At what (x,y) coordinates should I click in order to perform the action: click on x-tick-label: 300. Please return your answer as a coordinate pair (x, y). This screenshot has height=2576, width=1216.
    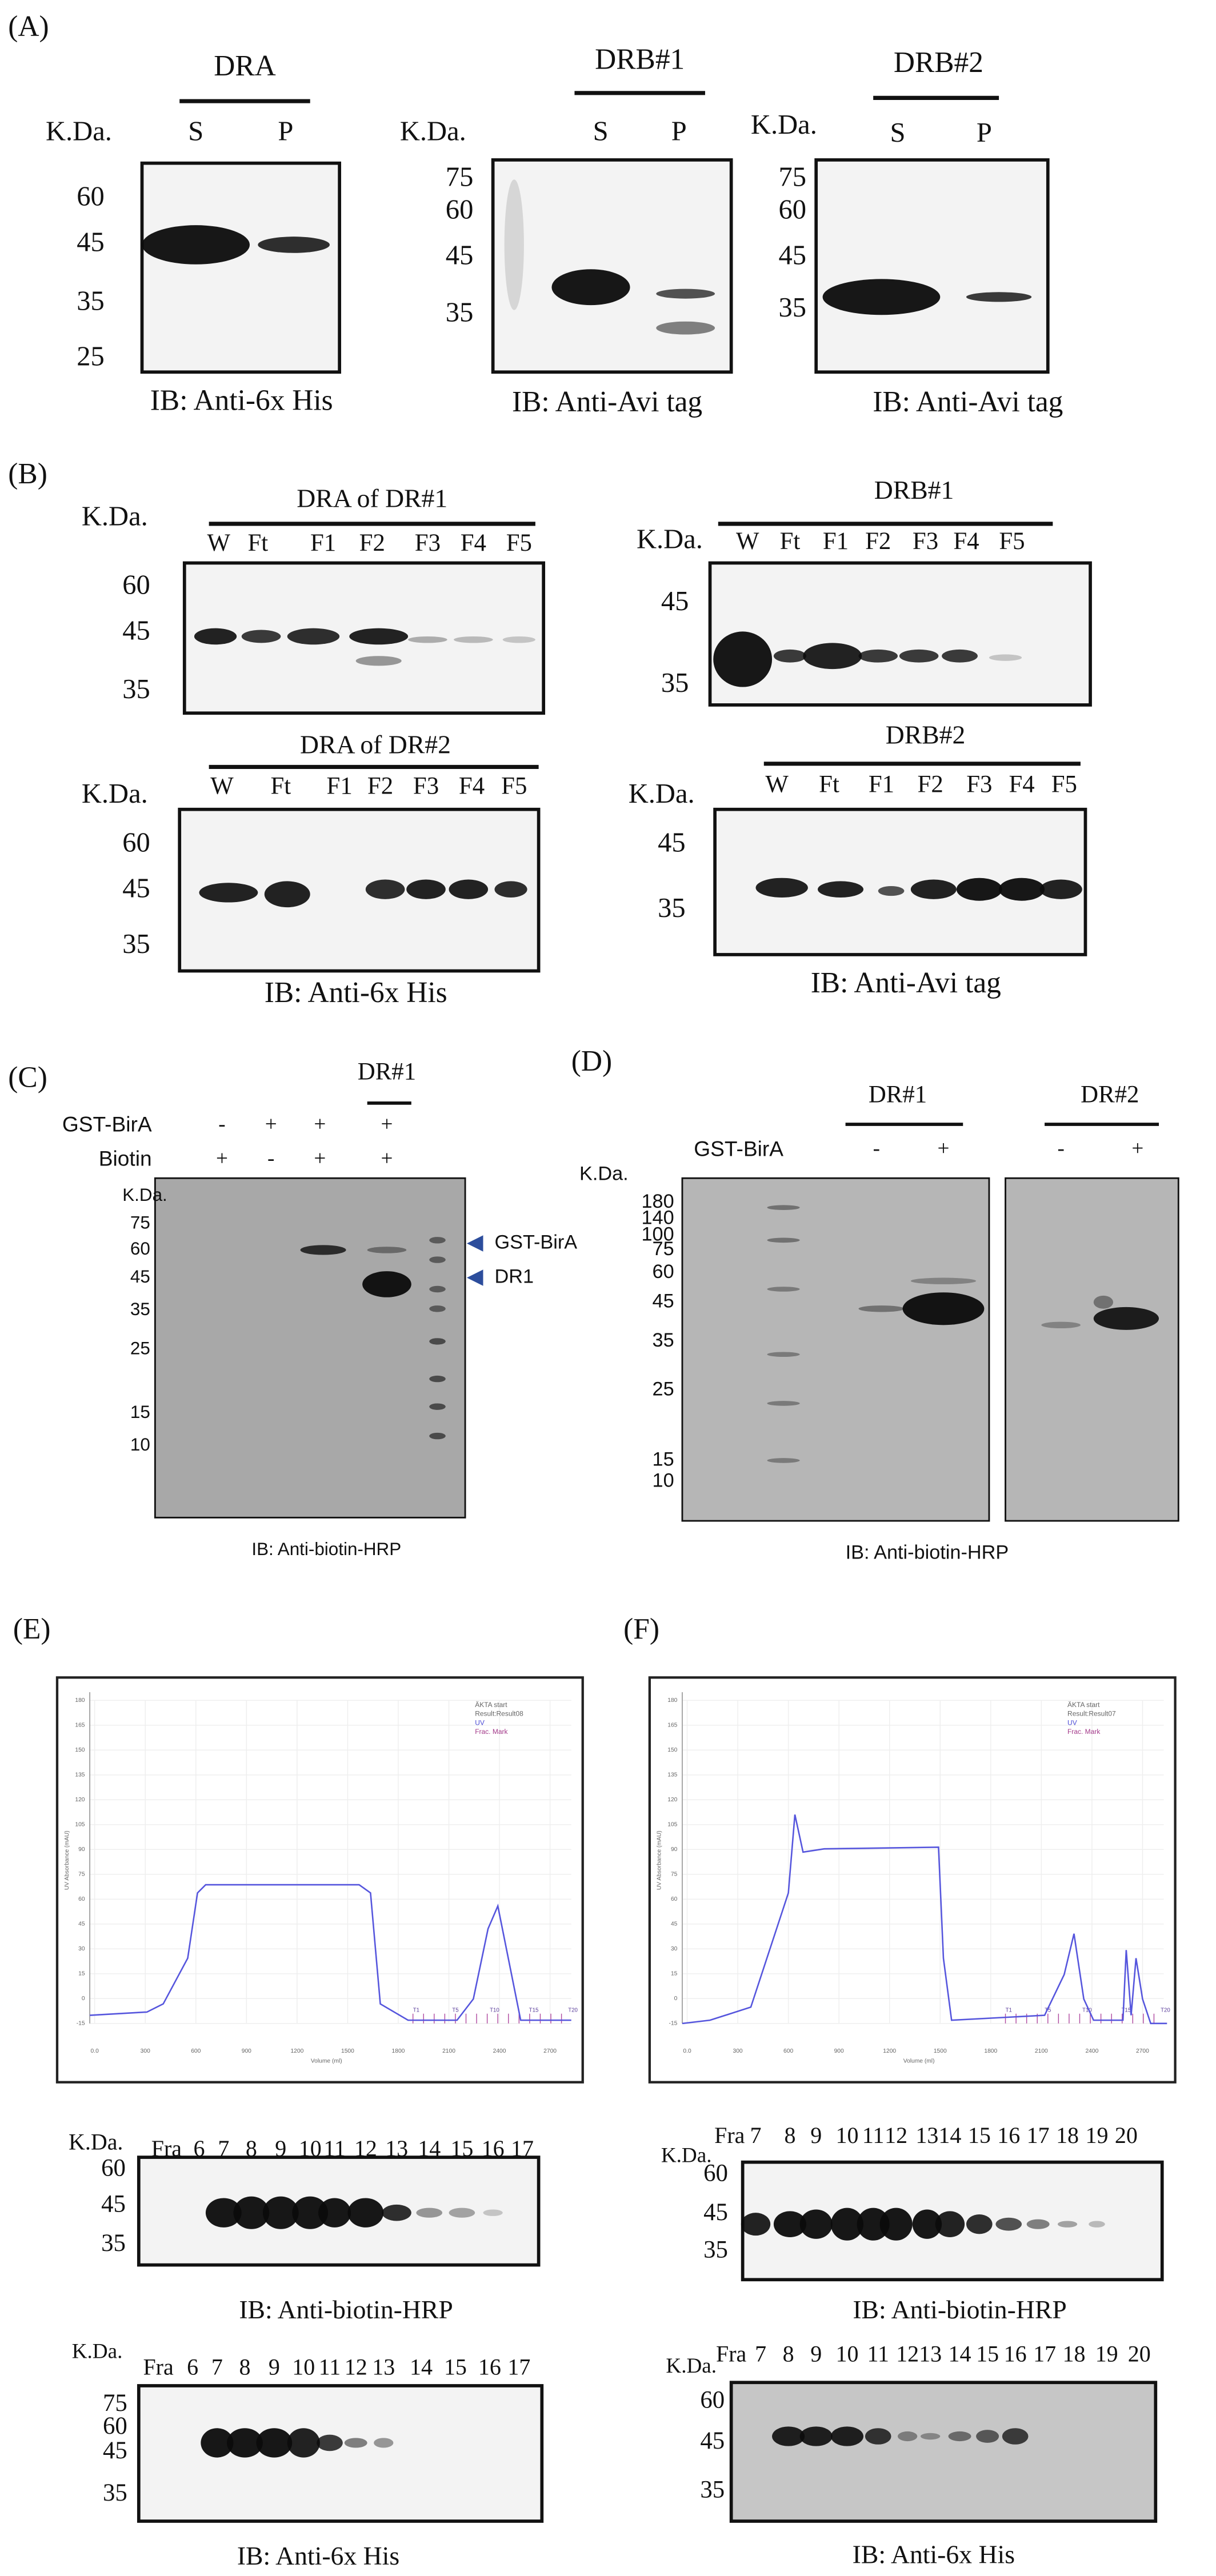
    Looking at the image, I should click on (145, 2051).